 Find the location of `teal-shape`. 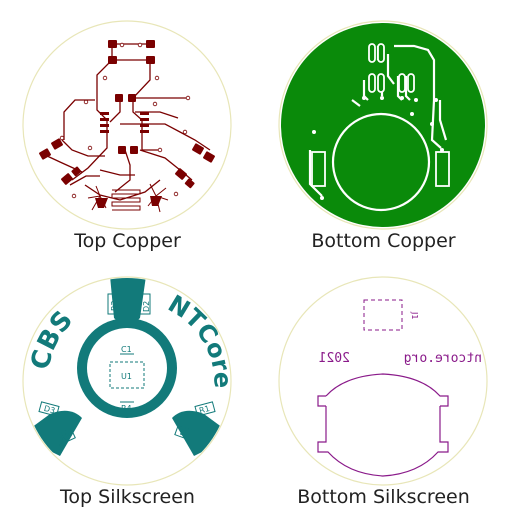

teal-shape is located at coordinates (127, 367).